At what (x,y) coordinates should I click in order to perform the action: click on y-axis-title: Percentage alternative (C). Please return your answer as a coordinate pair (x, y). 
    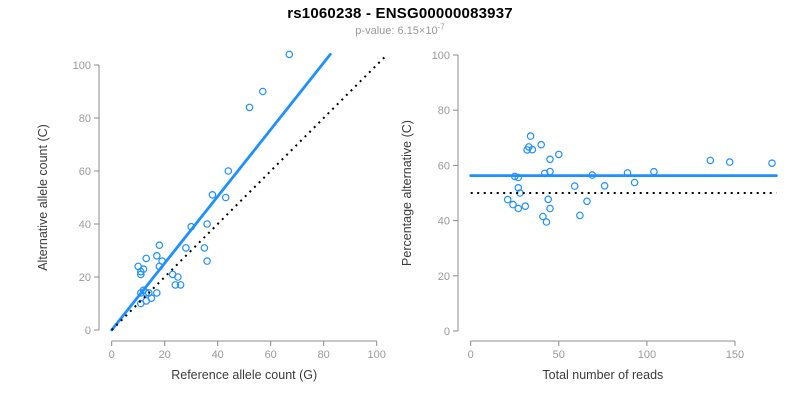
    Looking at the image, I should click on (407, 193).